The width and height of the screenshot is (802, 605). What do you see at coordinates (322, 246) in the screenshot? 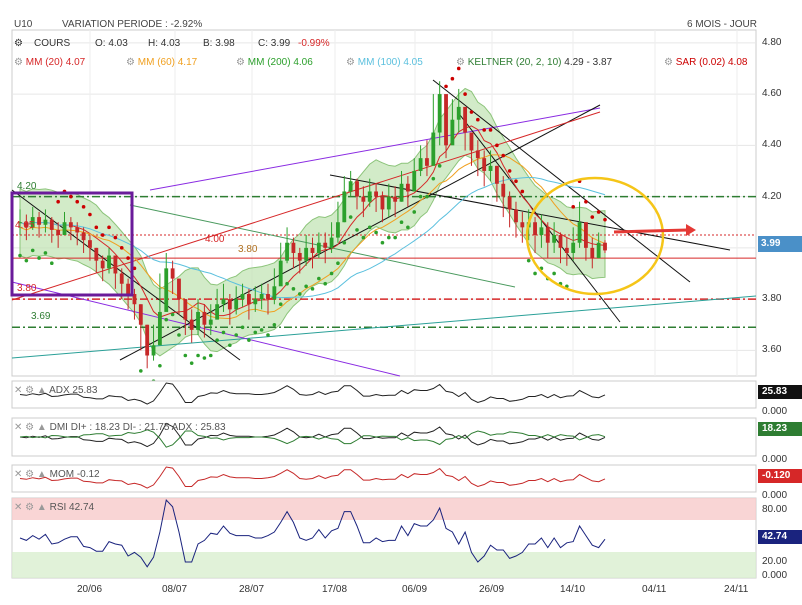
I see `trend-green` at bounding box center [322, 246].